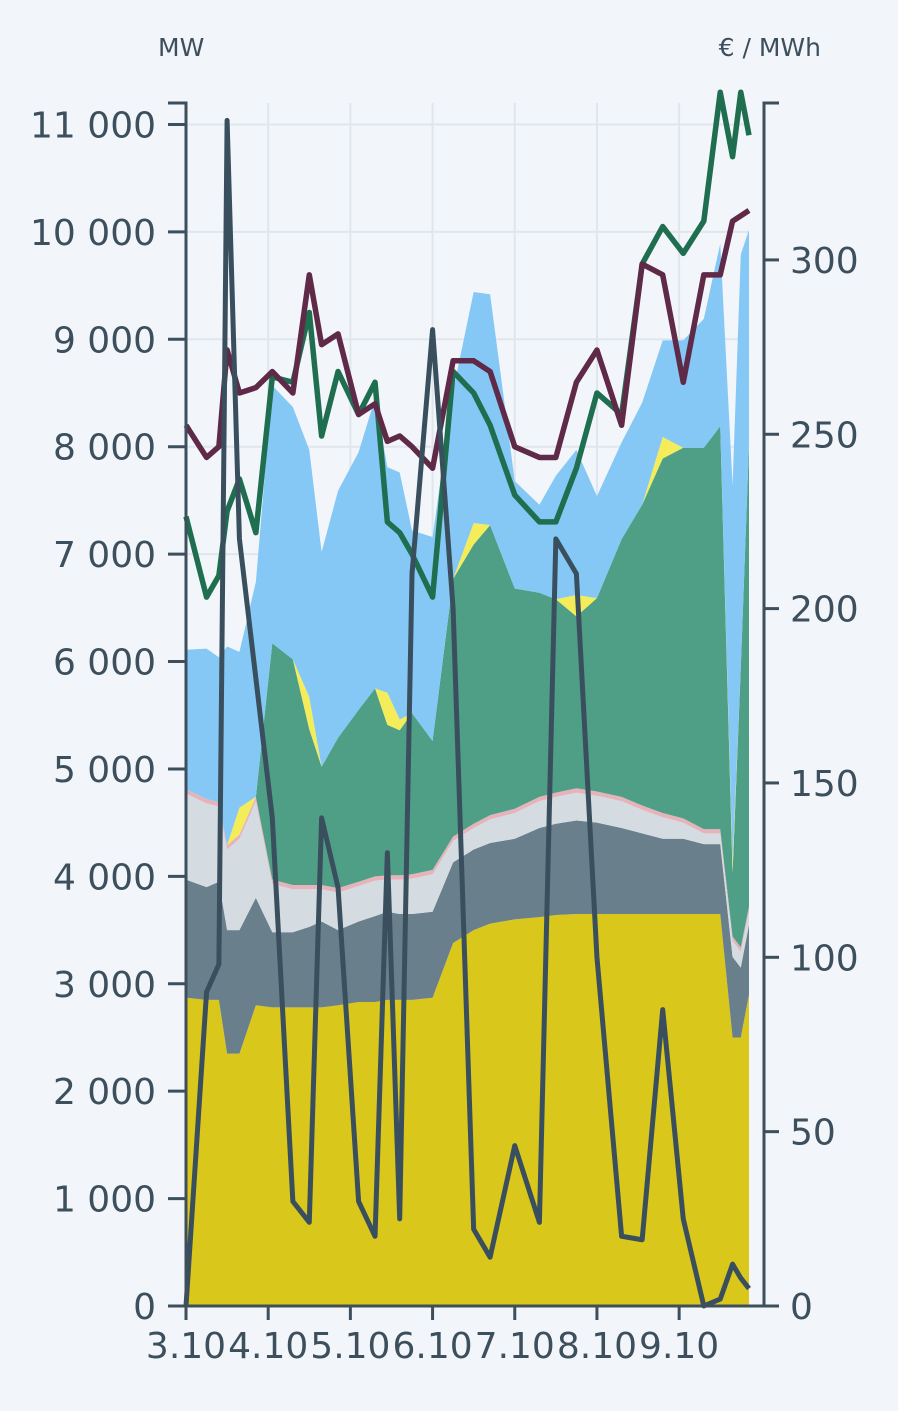 The image size is (898, 1411). Describe the element at coordinates (824, 958) in the screenshot. I see `right-tick-label: 100` at that location.